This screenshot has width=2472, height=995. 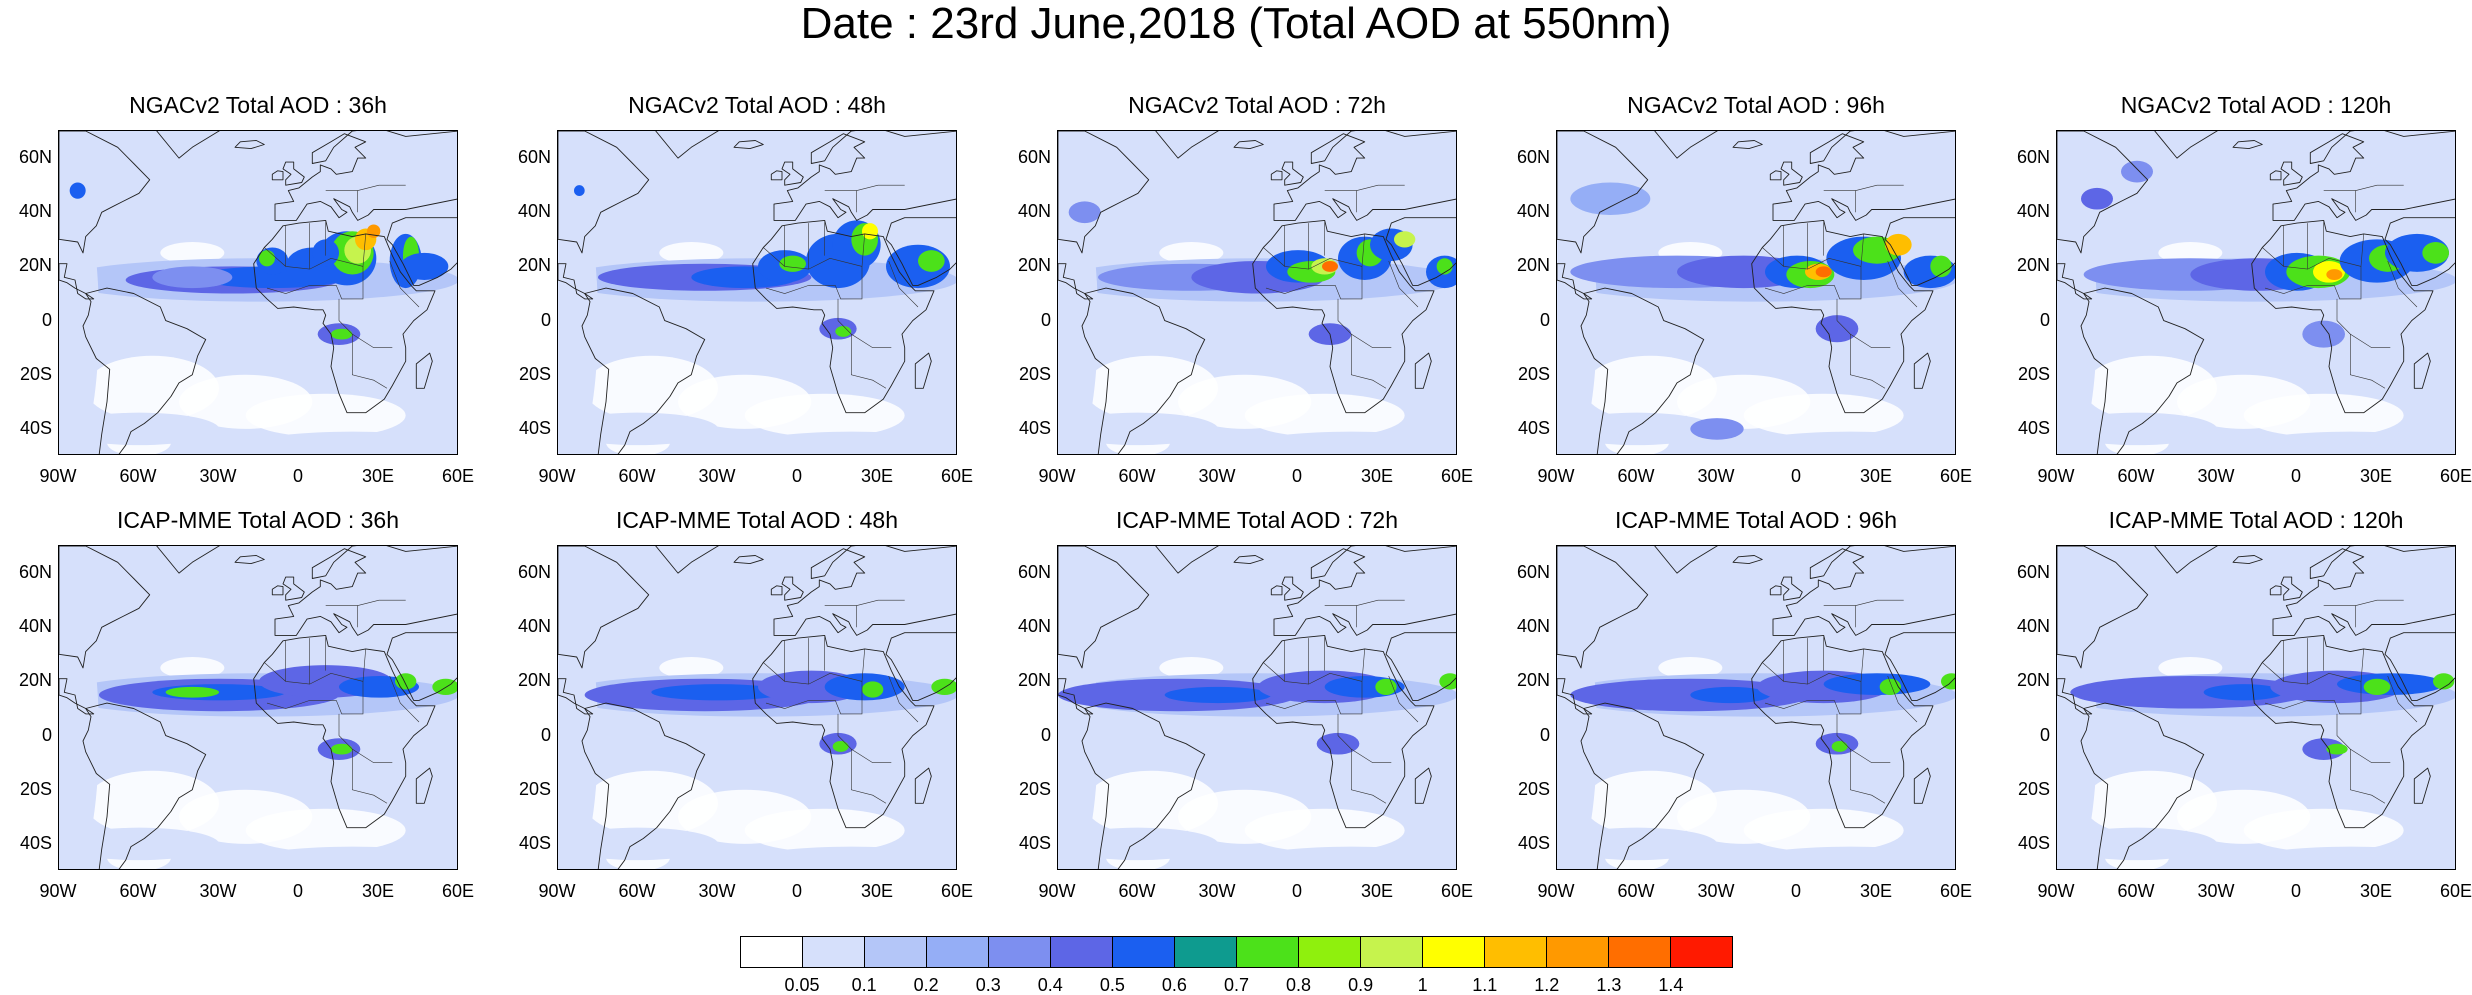 What do you see at coordinates (1034, 626) in the screenshot?
I see `lat-tick-label: 40N` at bounding box center [1034, 626].